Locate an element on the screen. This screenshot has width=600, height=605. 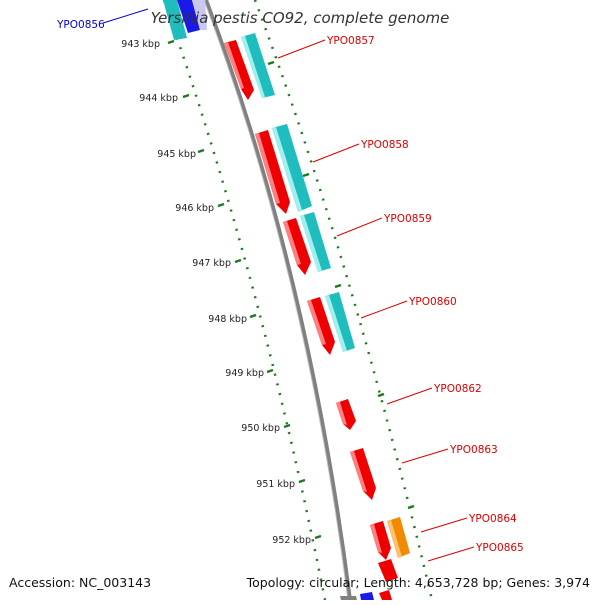
gene-label-ypo0858: YPO0858 is located at coordinates (384, 145).